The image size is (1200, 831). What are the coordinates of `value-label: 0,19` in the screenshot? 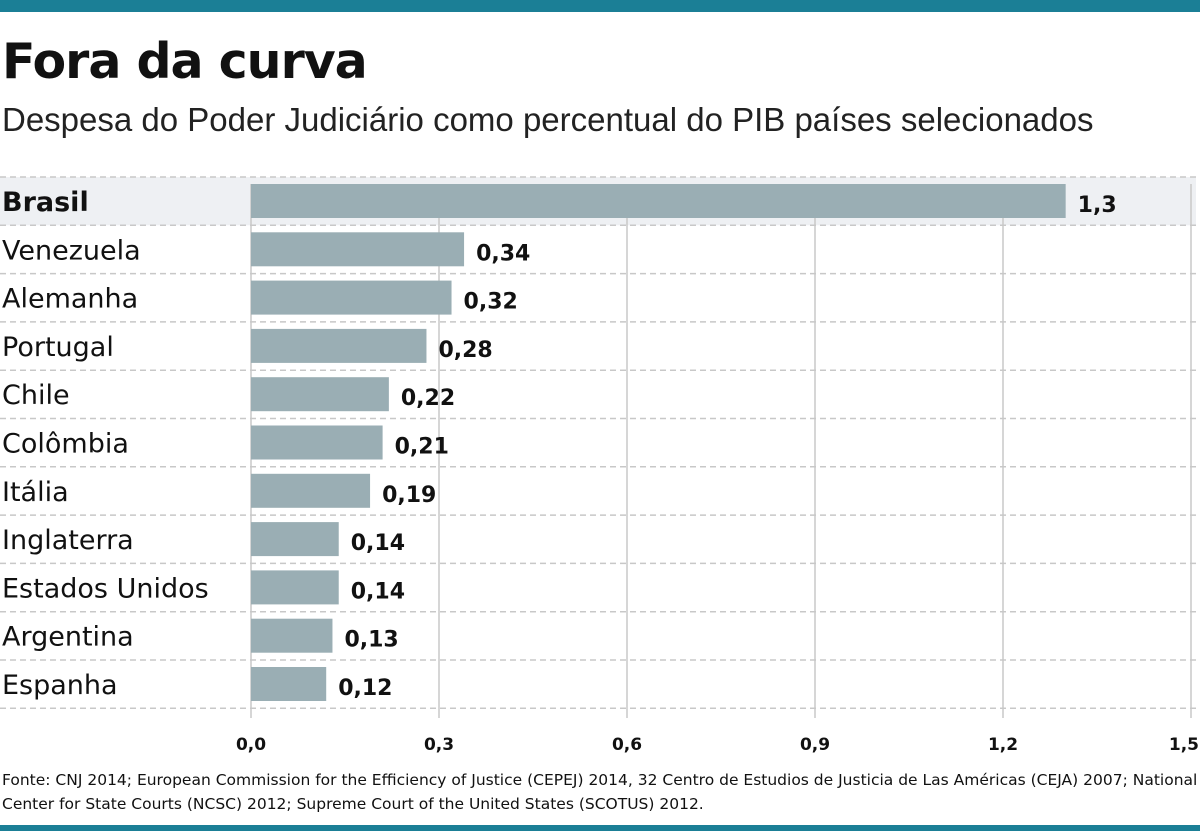 It's located at (409, 495).